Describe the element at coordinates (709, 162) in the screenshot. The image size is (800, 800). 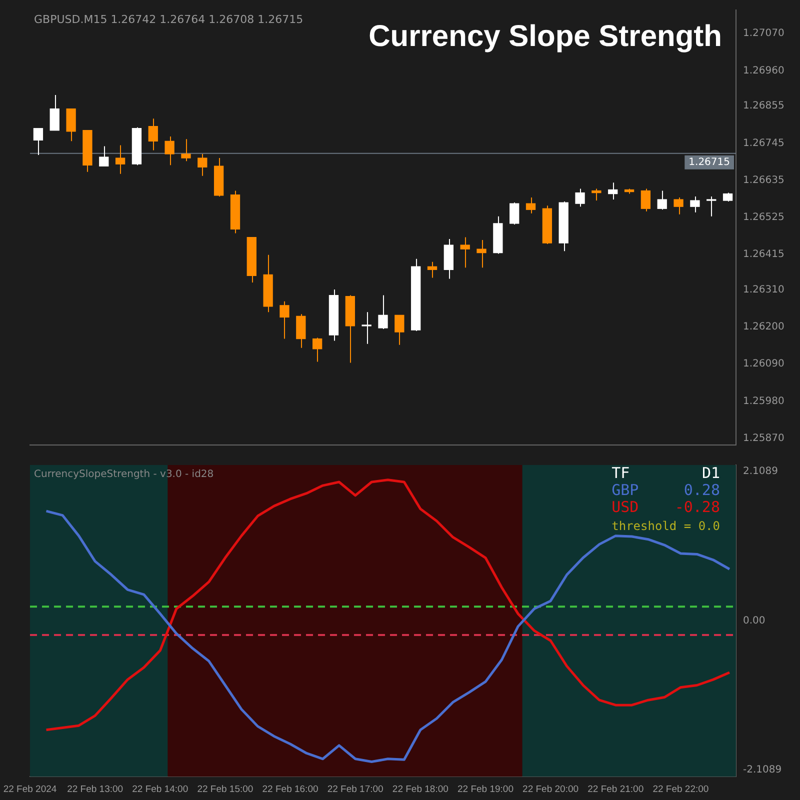
I see `ref-line-label: 1.26715` at that location.